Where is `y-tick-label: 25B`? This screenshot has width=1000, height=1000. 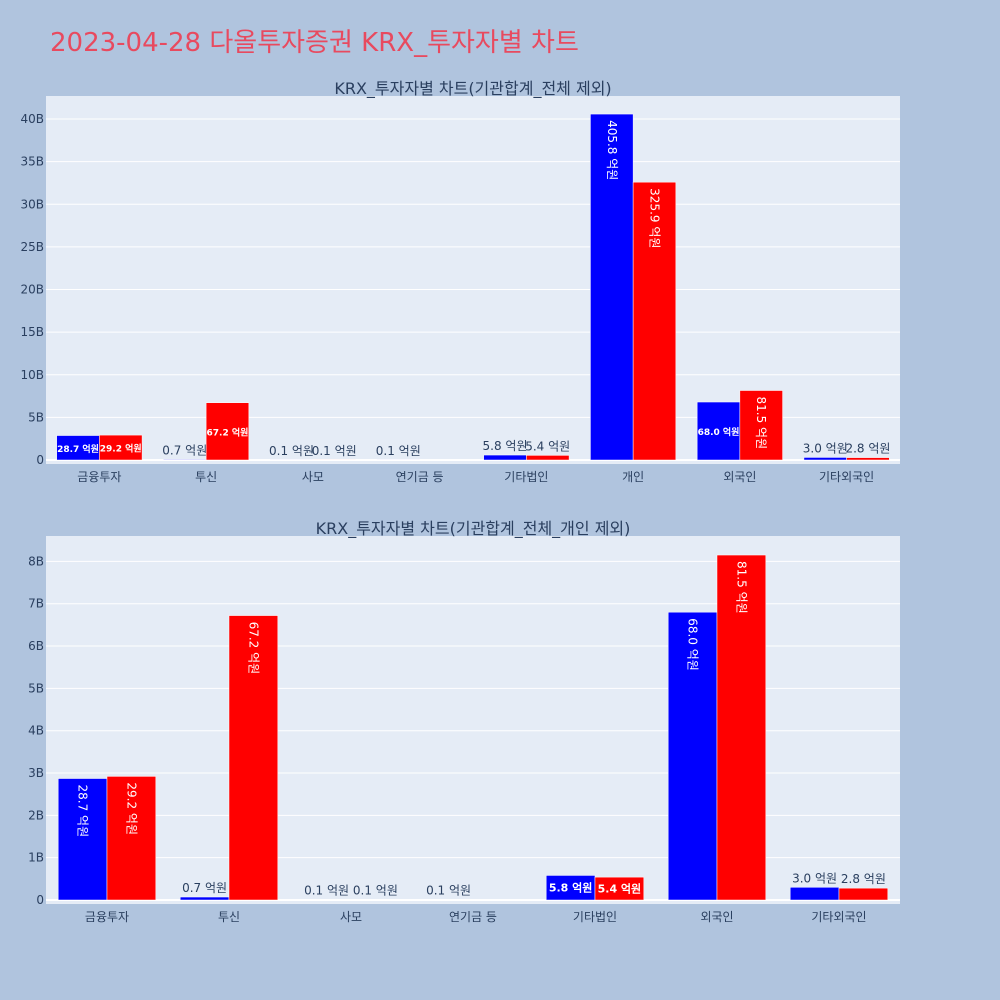 y-tick-label: 25B is located at coordinates (32, 247).